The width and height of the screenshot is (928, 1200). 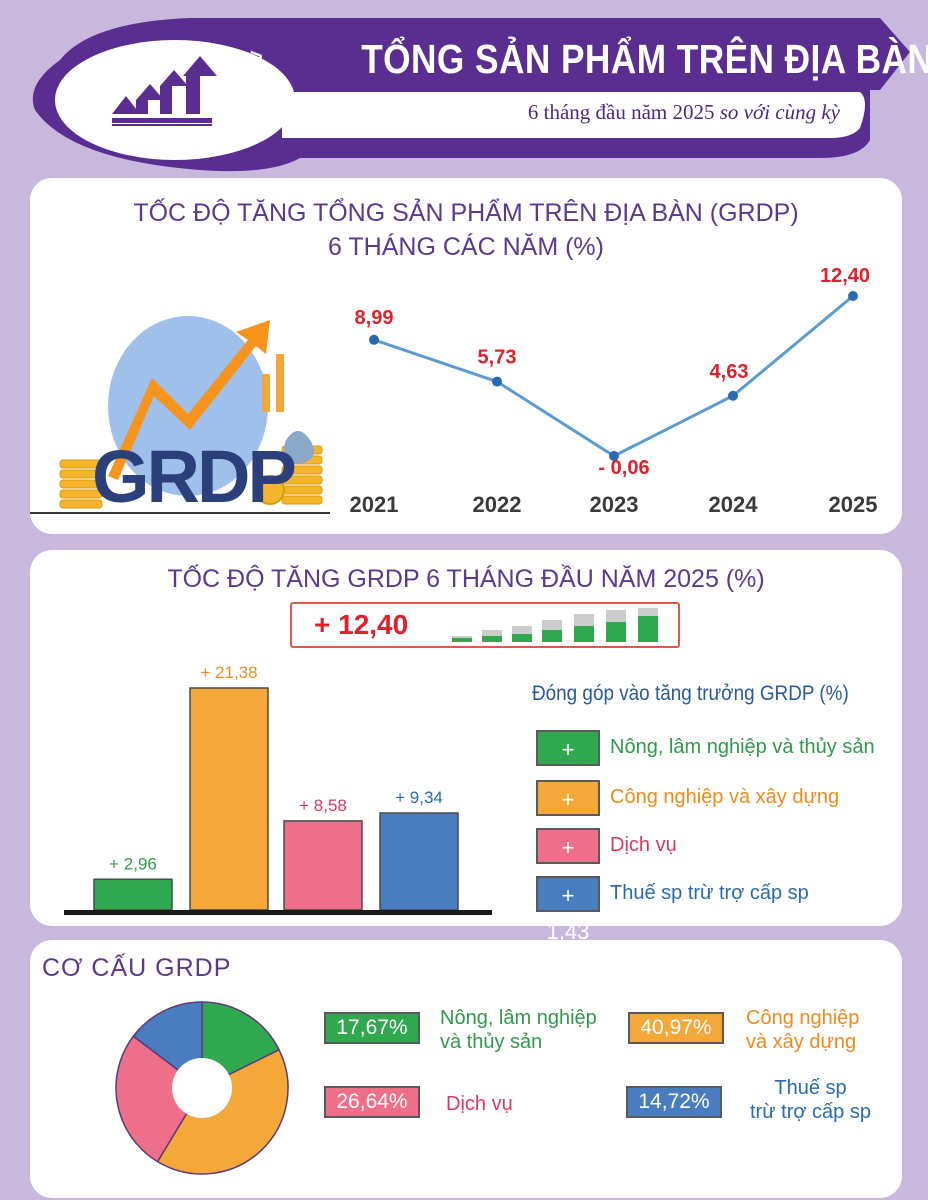 What do you see at coordinates (164, 91) in the screenshot?
I see `growth-arrows-icon` at bounding box center [164, 91].